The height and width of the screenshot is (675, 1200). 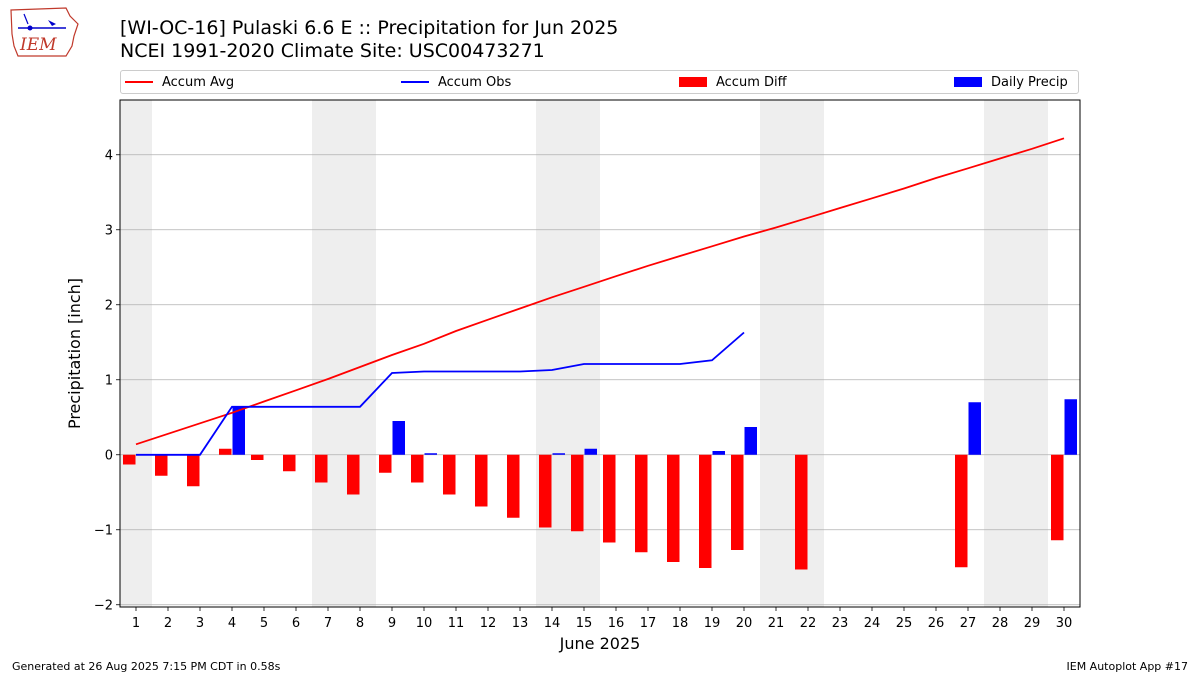 What do you see at coordinates (840, 623) in the screenshot?
I see `x-tick-label: 23` at bounding box center [840, 623].